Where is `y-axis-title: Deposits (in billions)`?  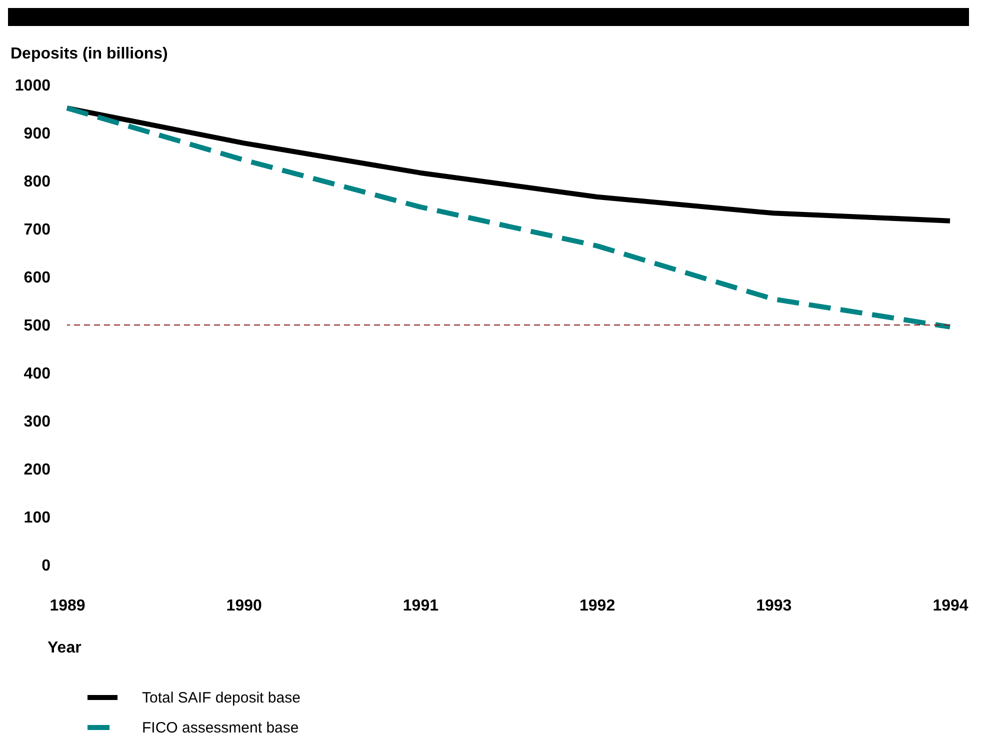 y-axis-title: Deposits (in billions) is located at coordinates (89, 54).